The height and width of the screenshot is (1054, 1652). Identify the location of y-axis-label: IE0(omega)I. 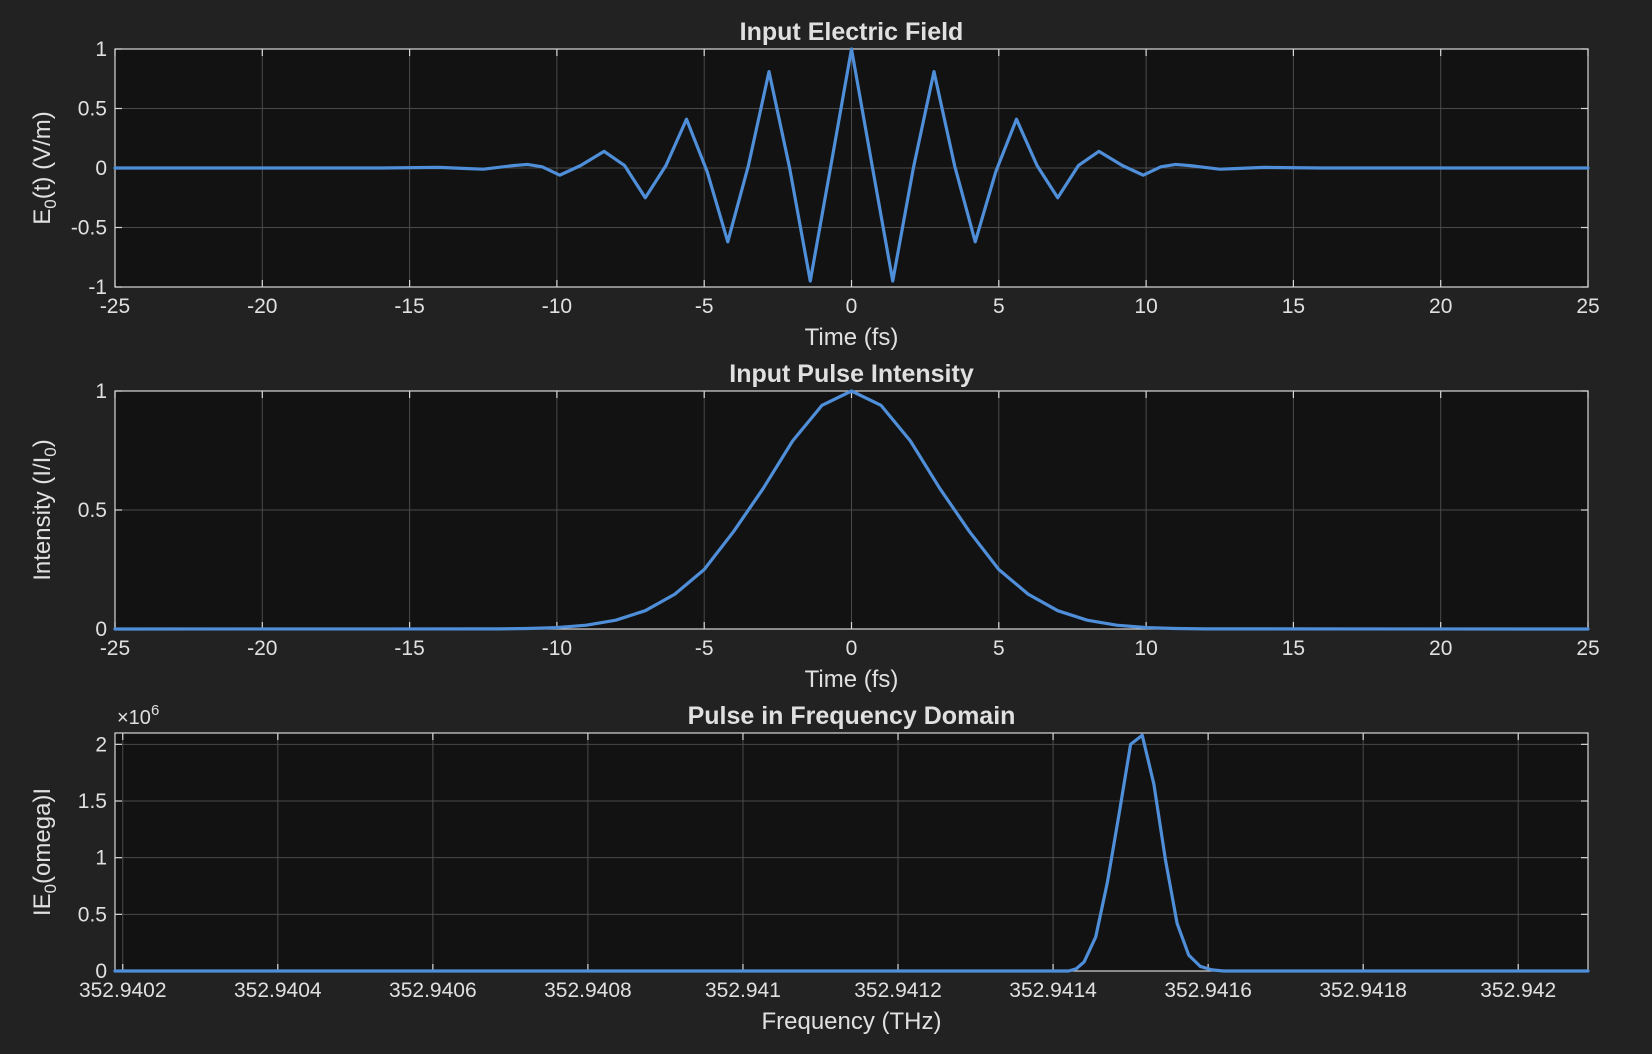
(44, 852).